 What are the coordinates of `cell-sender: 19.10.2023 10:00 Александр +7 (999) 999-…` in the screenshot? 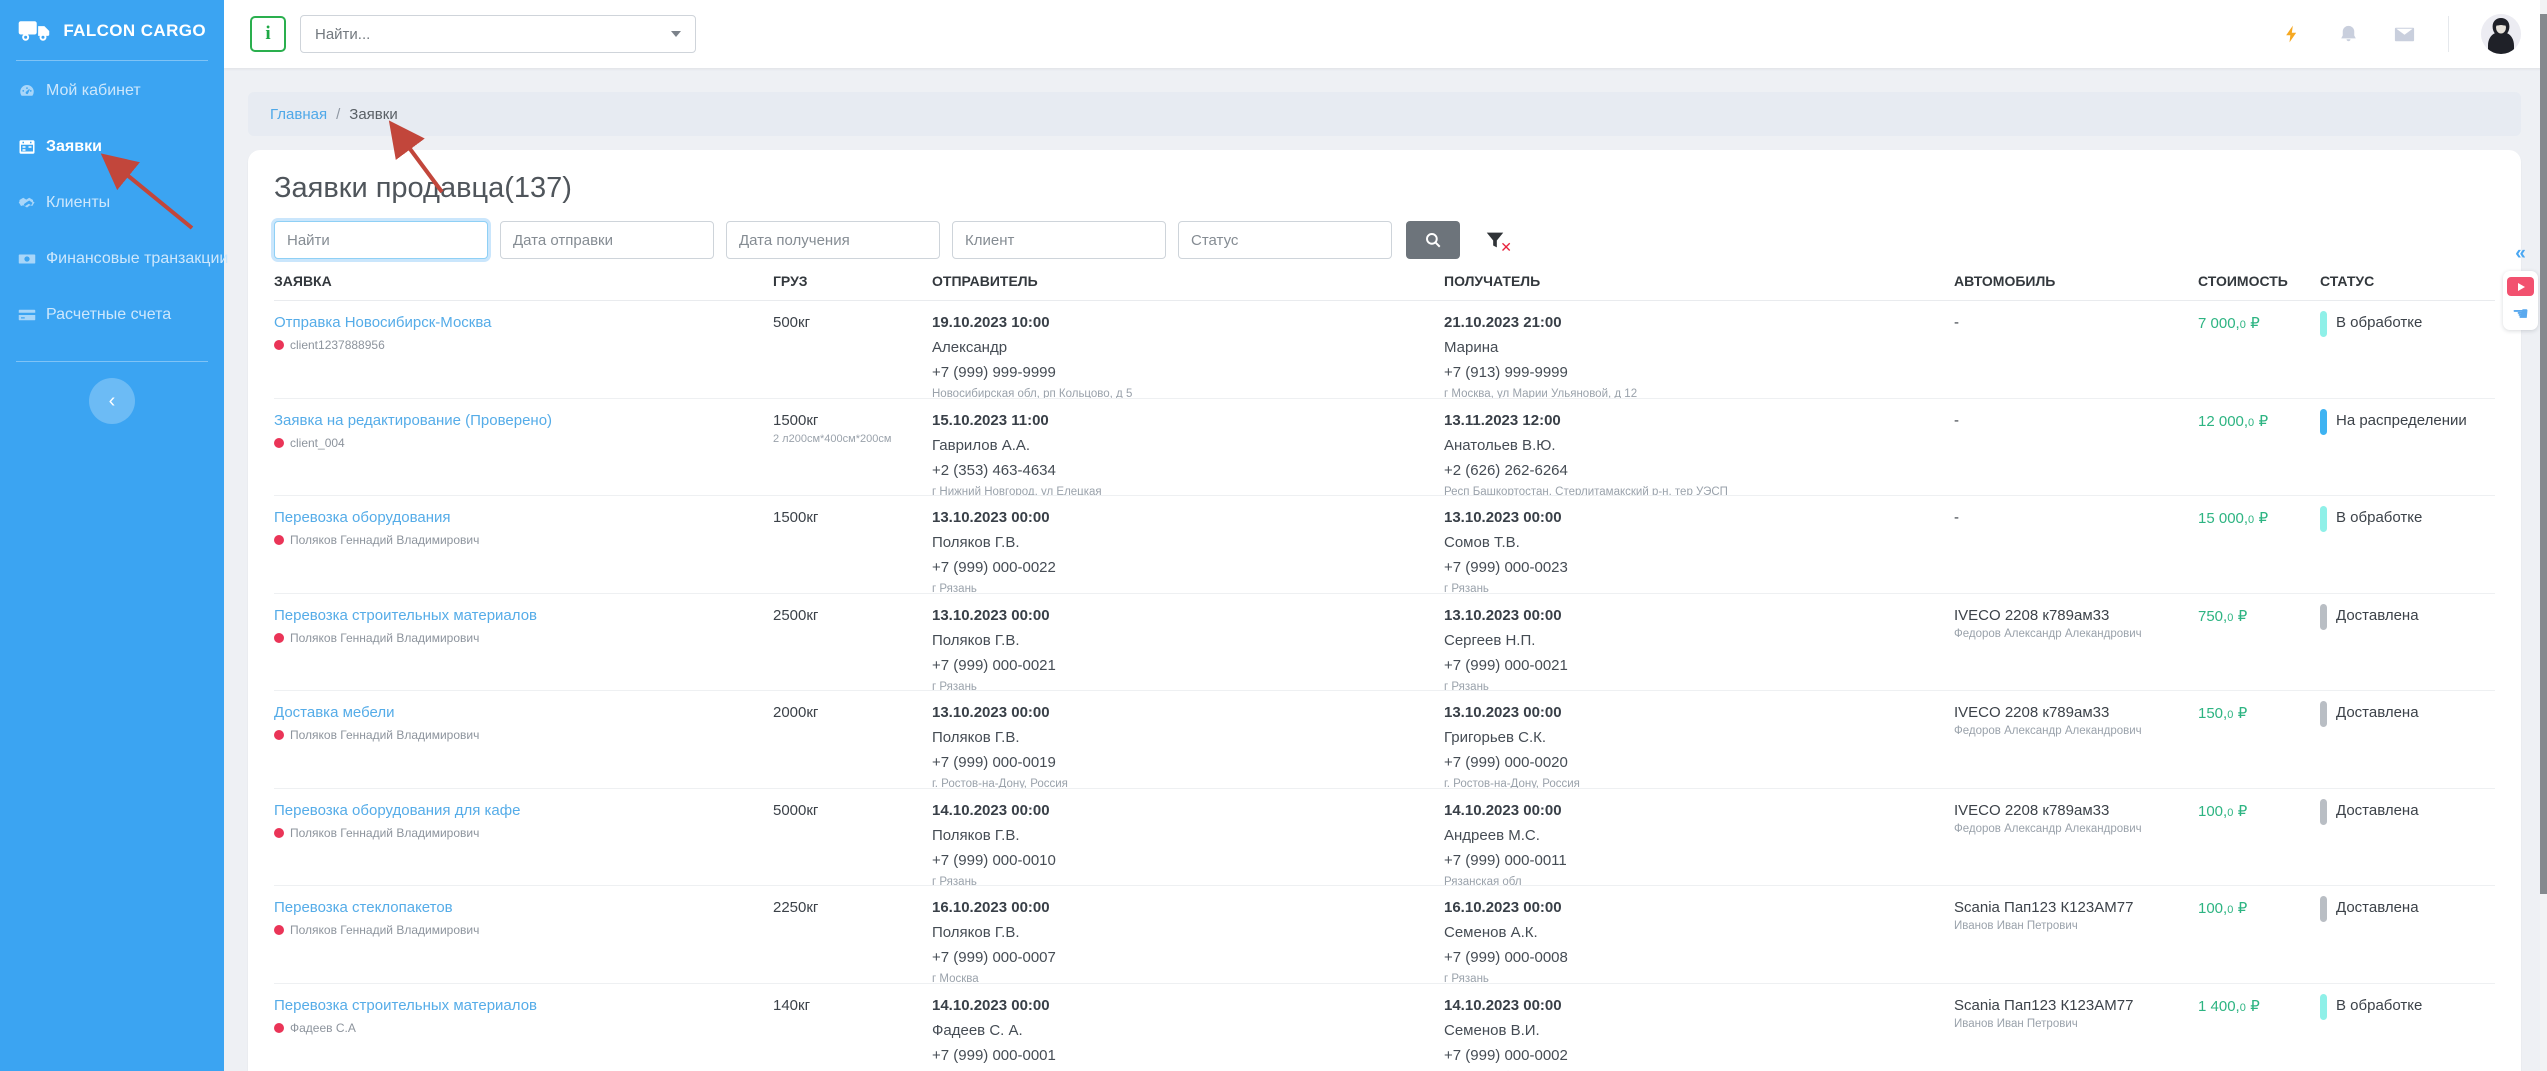 It's located at (1188, 356).